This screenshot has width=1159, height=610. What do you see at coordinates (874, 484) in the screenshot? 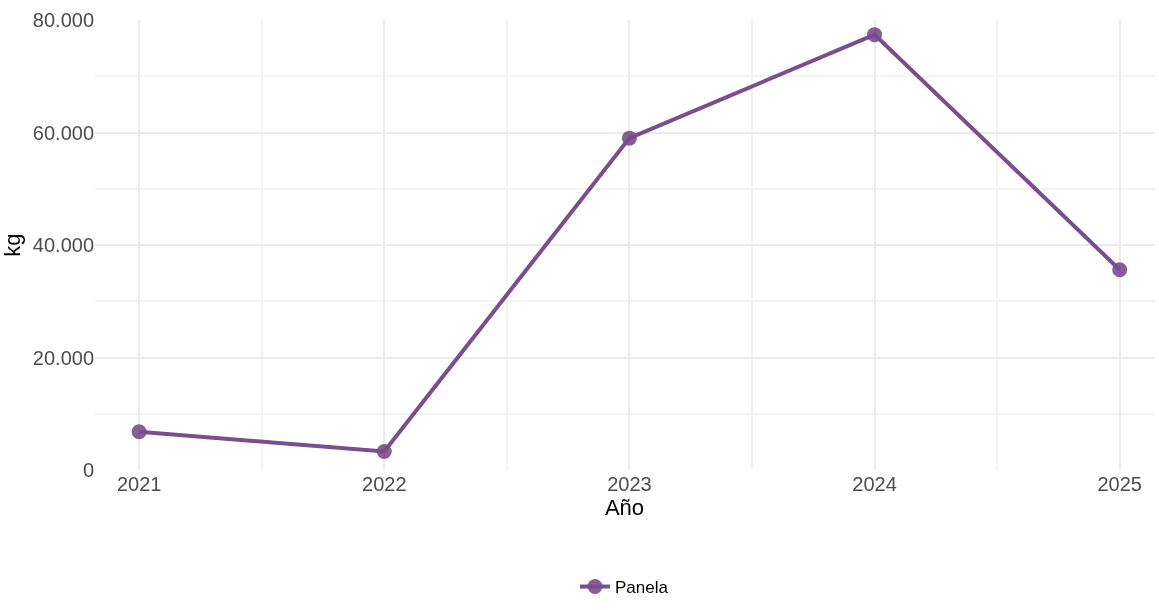
I see `x-tick-label: 2024` at bounding box center [874, 484].